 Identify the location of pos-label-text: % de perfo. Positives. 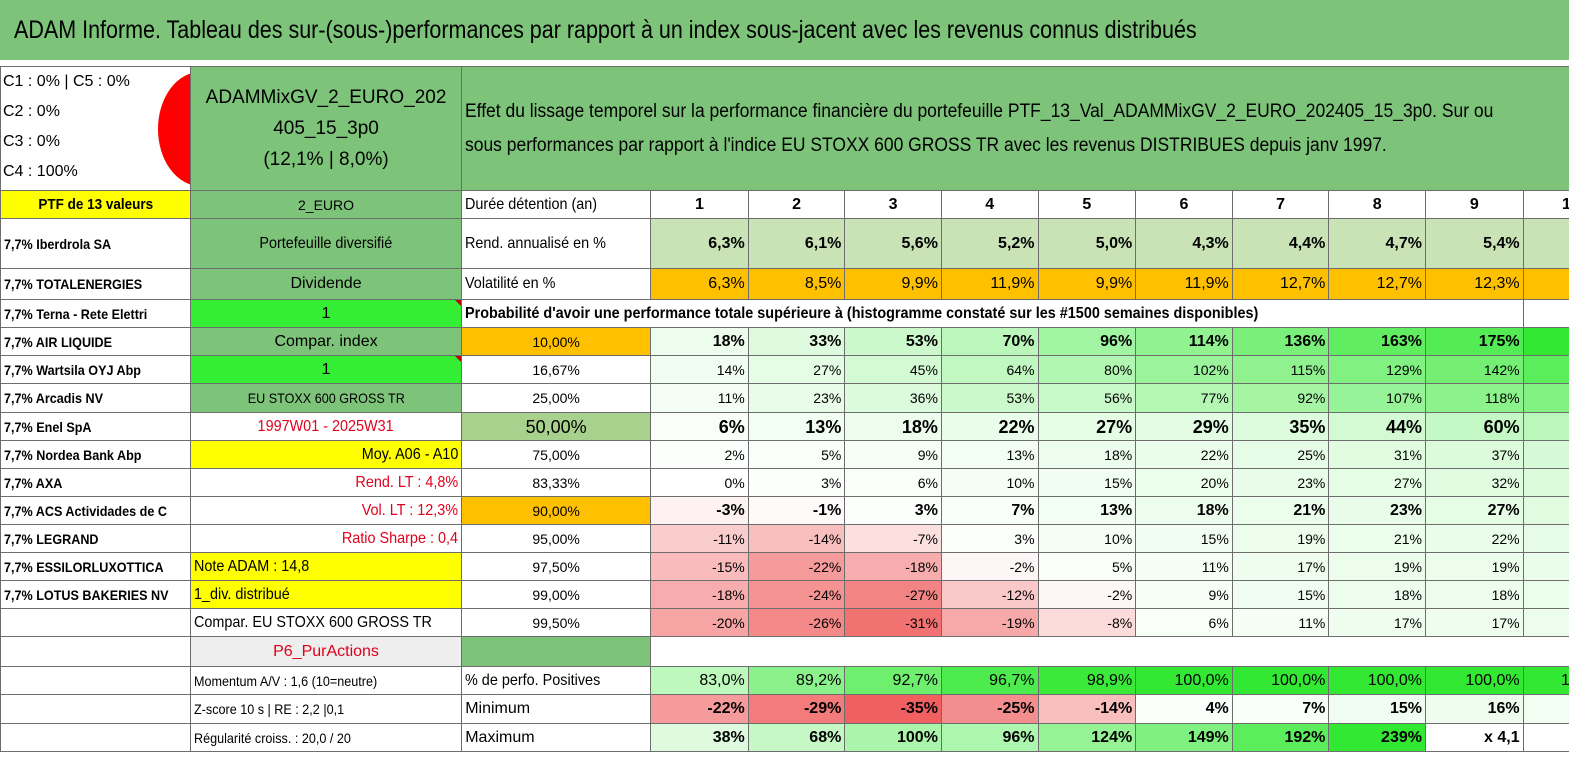
(533, 680).